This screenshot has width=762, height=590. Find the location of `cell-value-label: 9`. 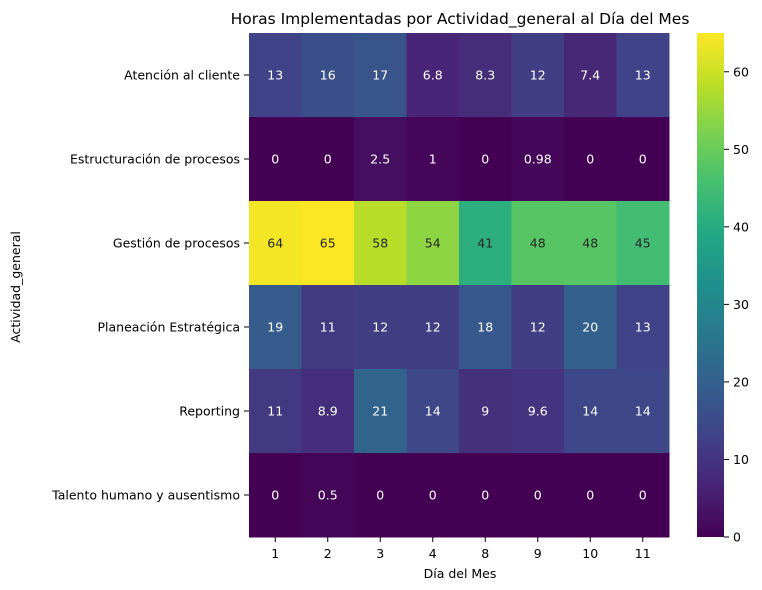

cell-value-label: 9 is located at coordinates (485, 411).